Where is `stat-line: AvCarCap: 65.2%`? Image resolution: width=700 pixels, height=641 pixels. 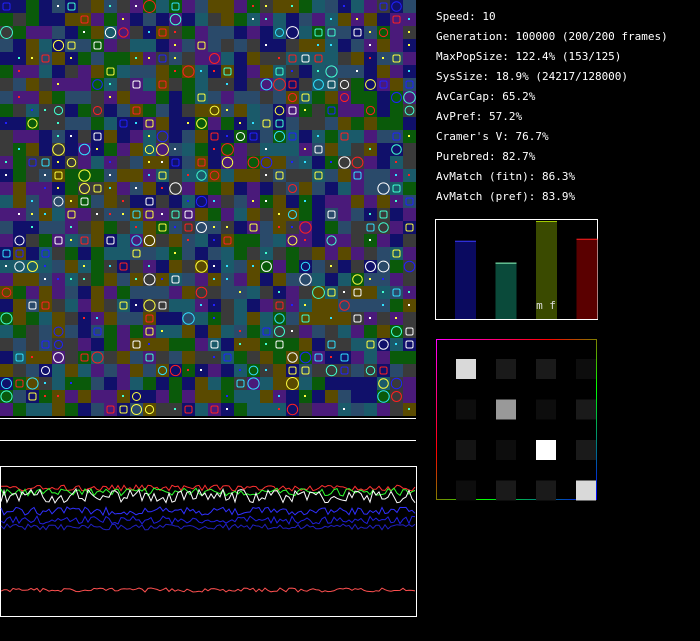 stat-line: AvCarCap: 65.2% is located at coordinates (486, 96).